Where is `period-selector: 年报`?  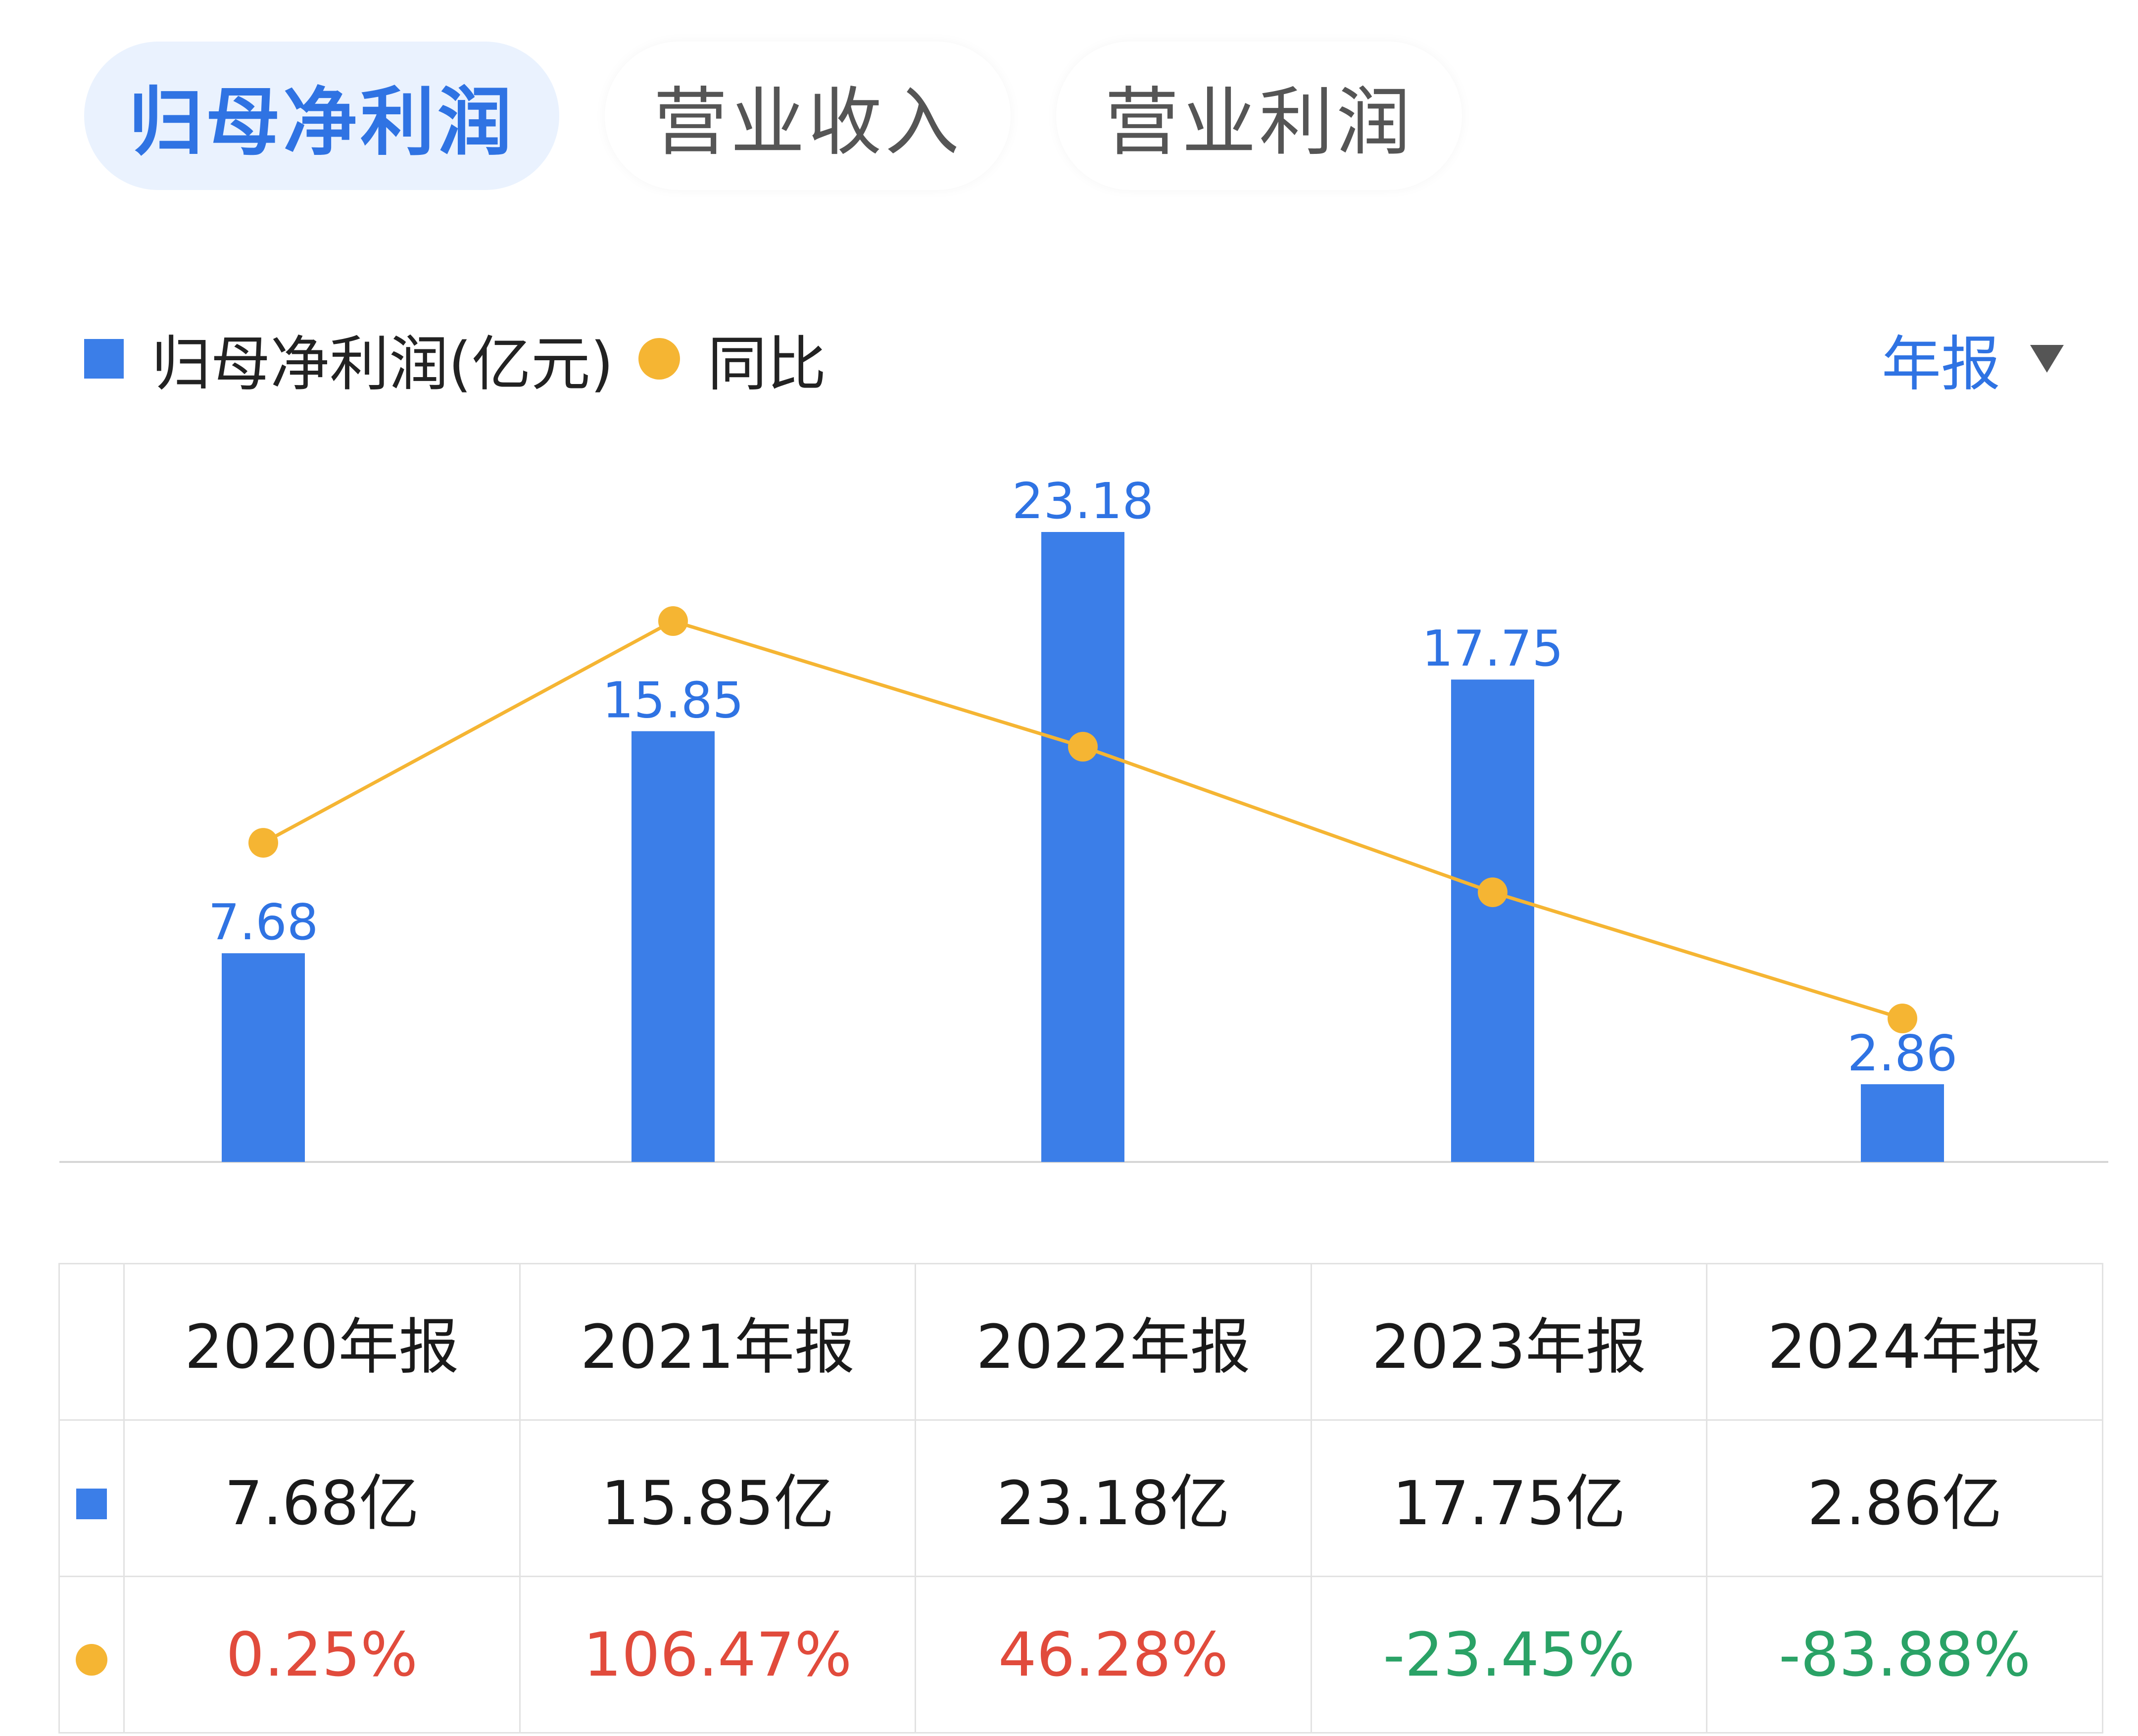 period-selector: 年报 is located at coordinates (1973, 359).